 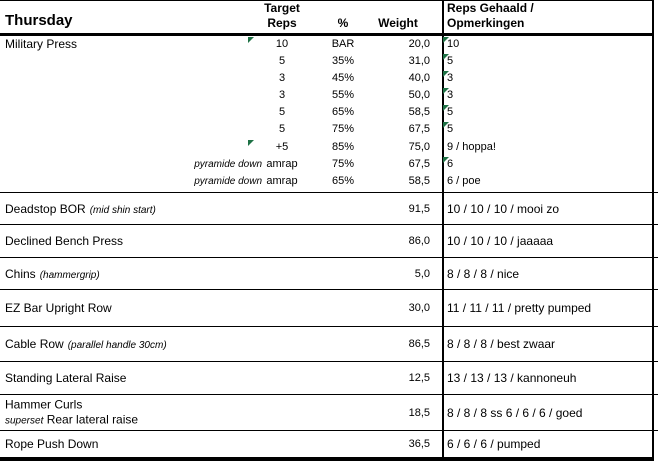 I want to click on col-header-reps-line1: Reps Gehaald /, so click(x=490, y=8).